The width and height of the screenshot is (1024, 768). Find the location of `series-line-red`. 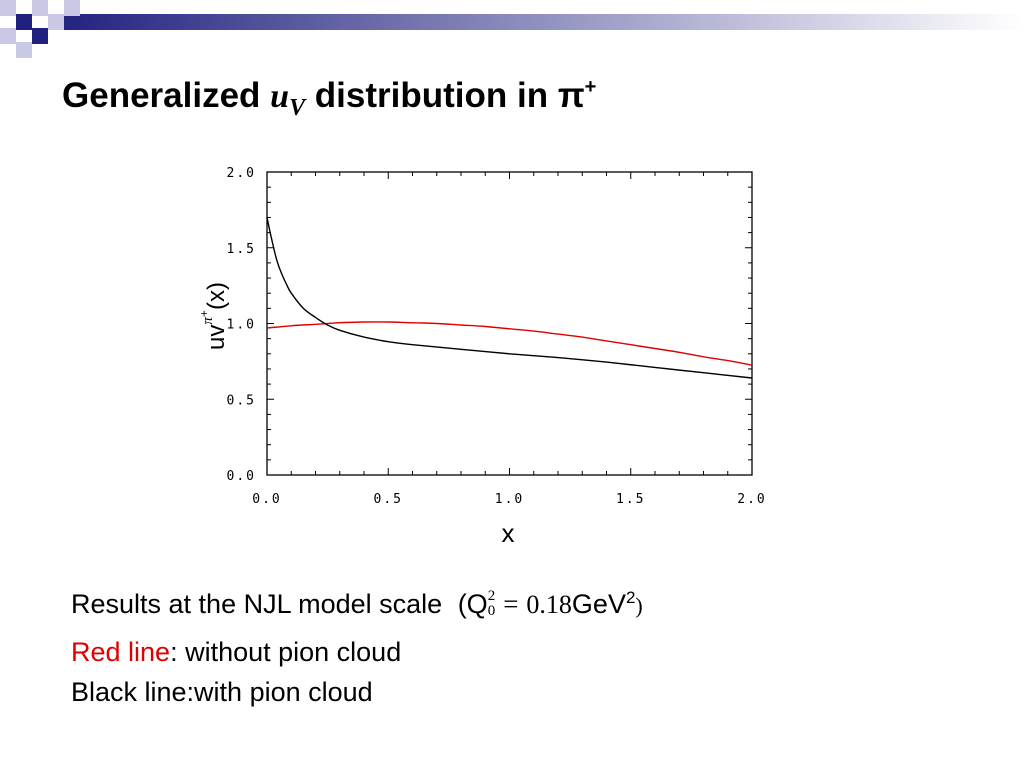

series-line-red is located at coordinates (509, 343).